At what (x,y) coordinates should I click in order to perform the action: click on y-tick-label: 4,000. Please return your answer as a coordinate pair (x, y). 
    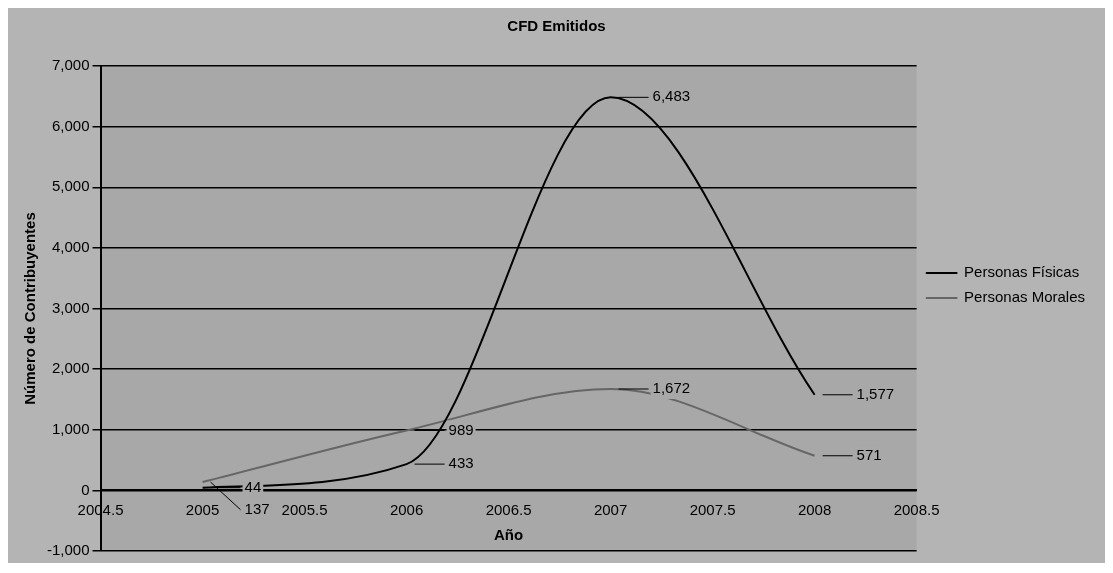
    Looking at the image, I should click on (70, 247).